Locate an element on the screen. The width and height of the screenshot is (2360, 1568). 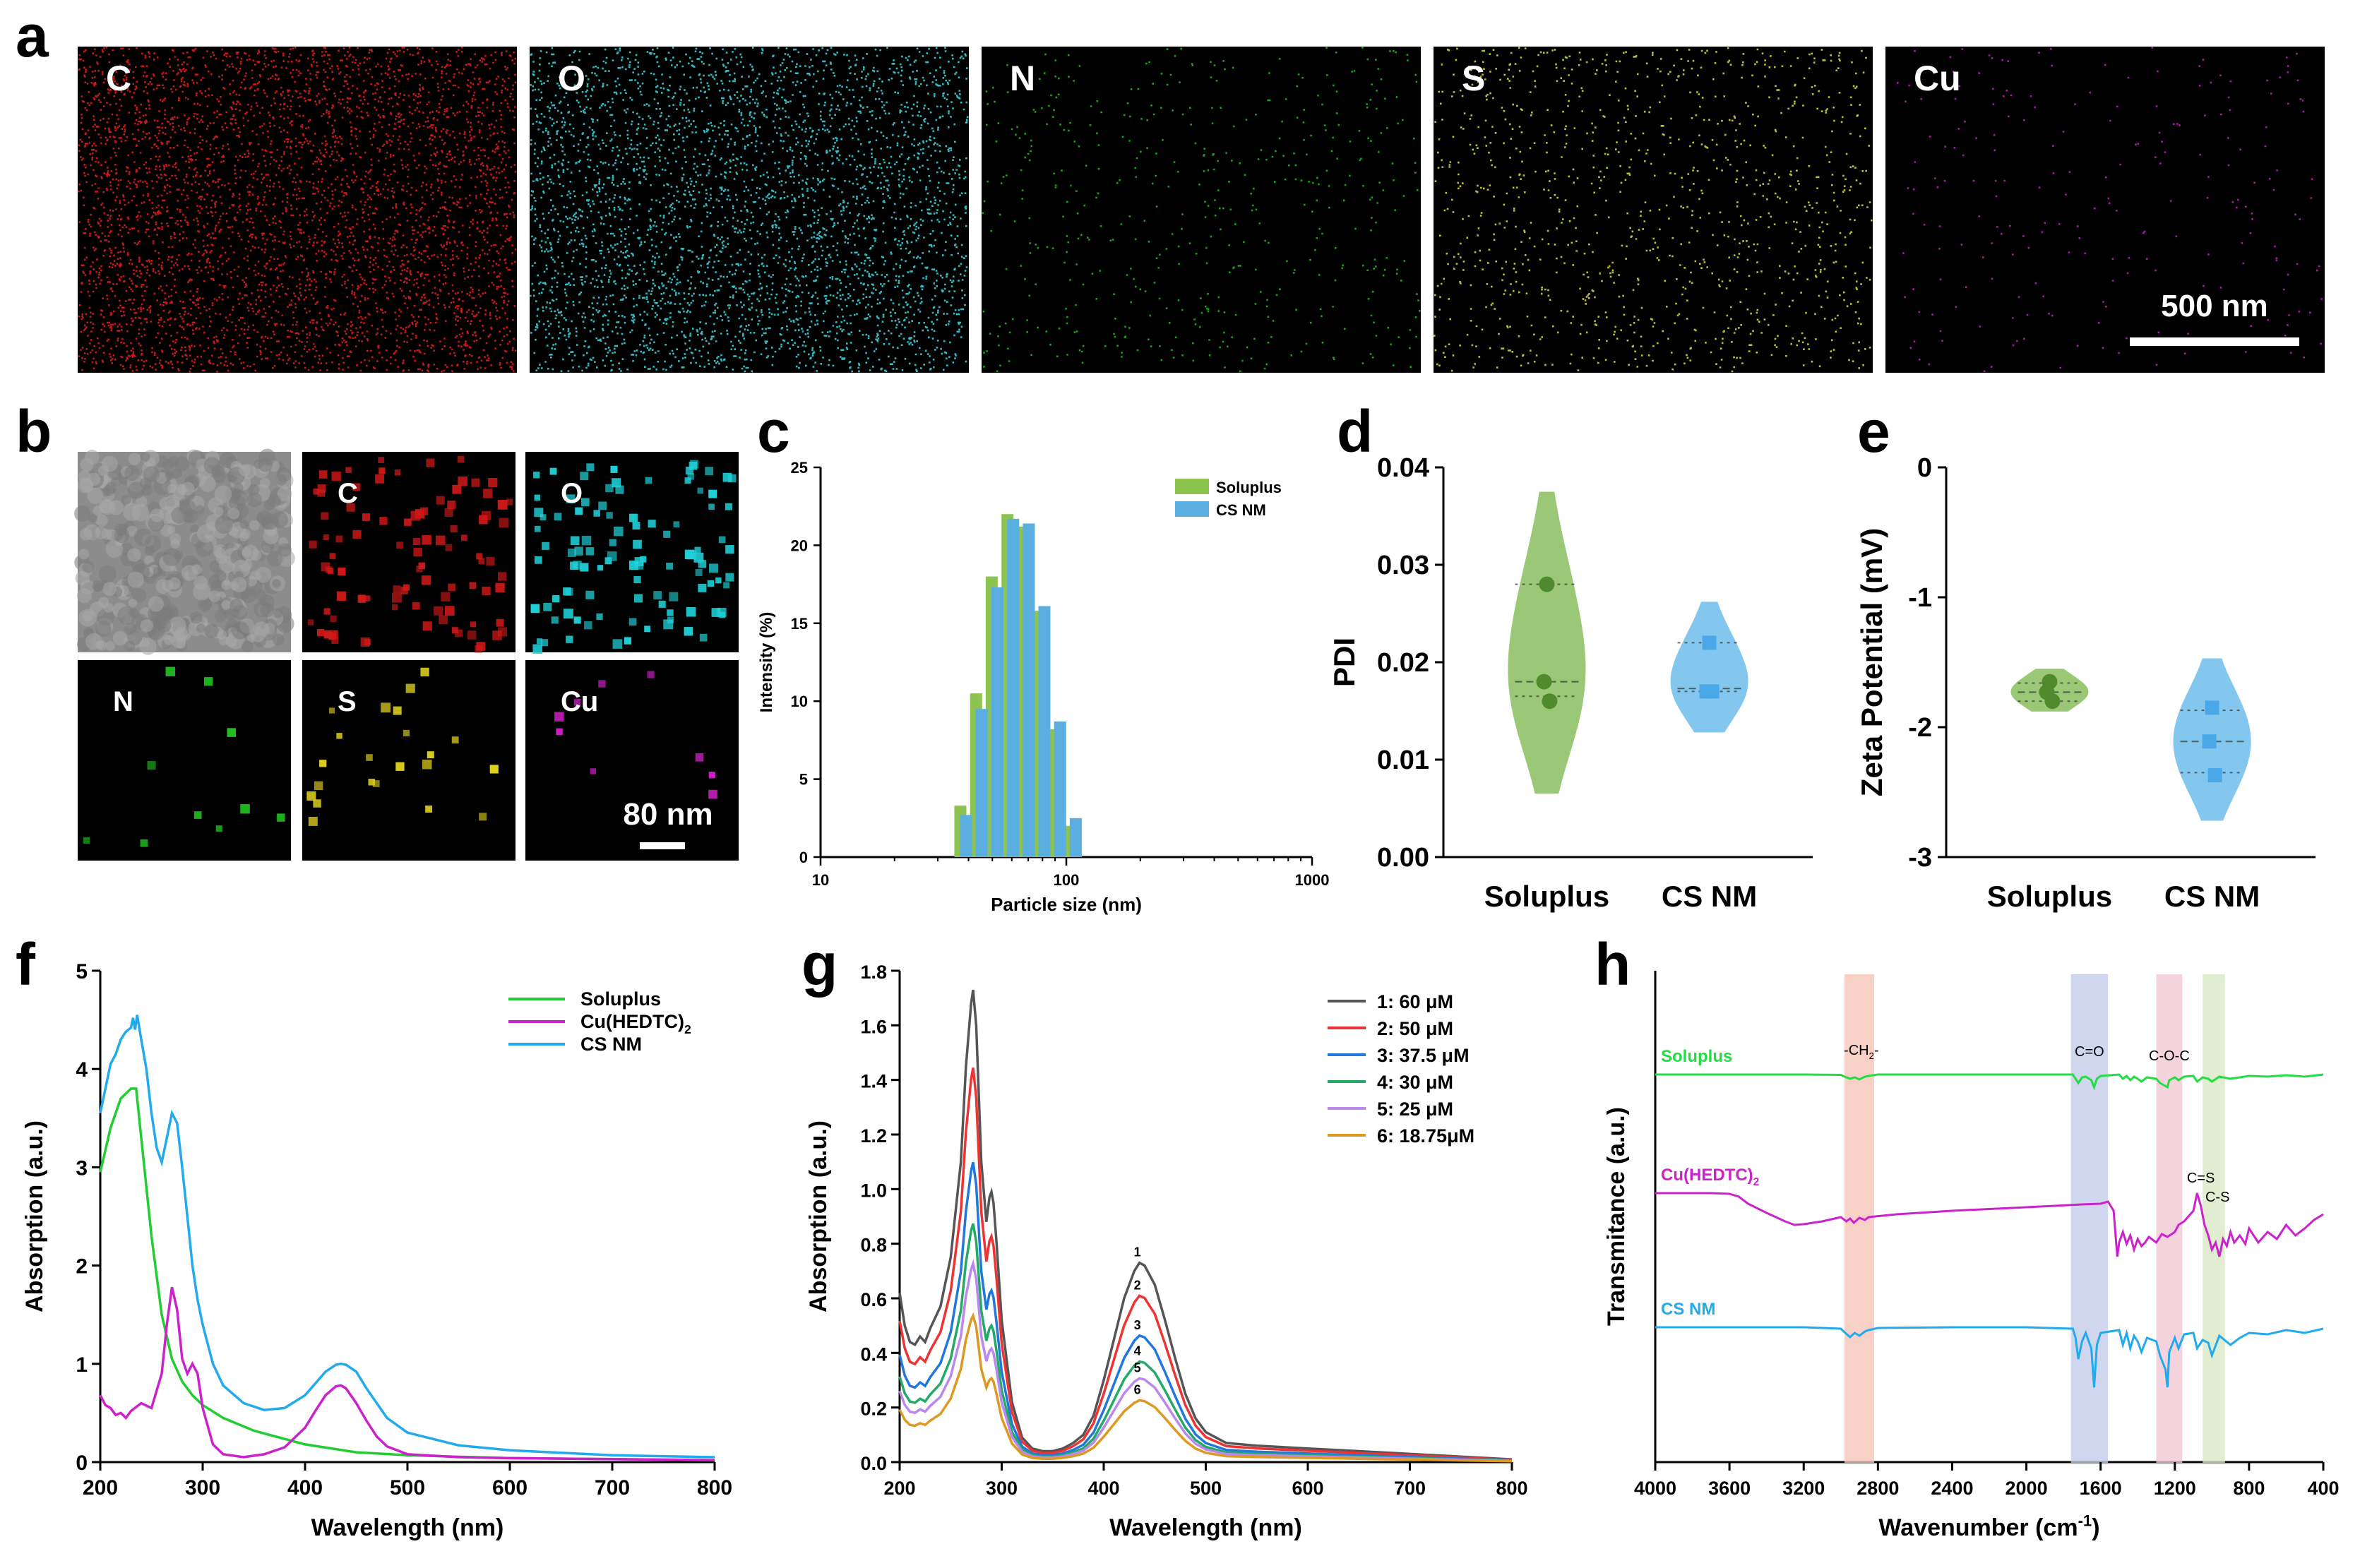
eds-map-element-label: C is located at coordinates (118, 78).